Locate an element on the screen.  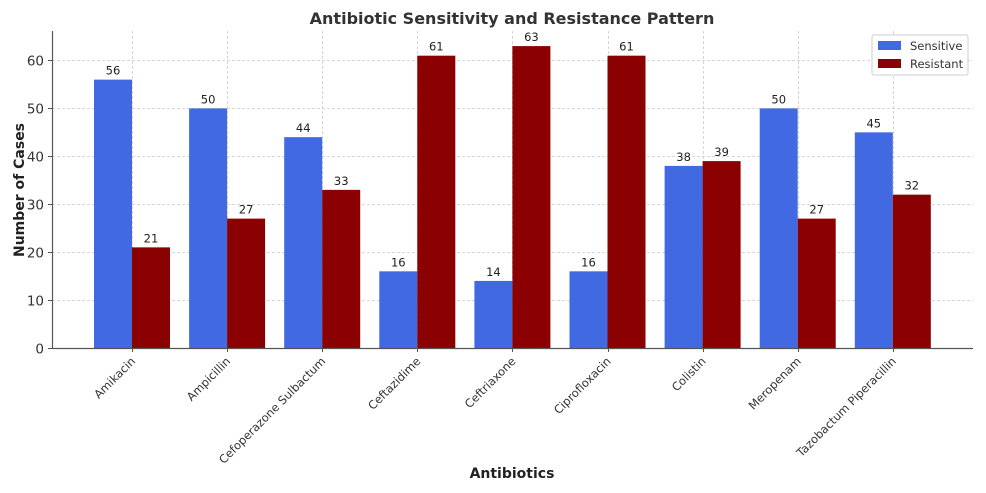
data-label: 32 is located at coordinates (911, 186).